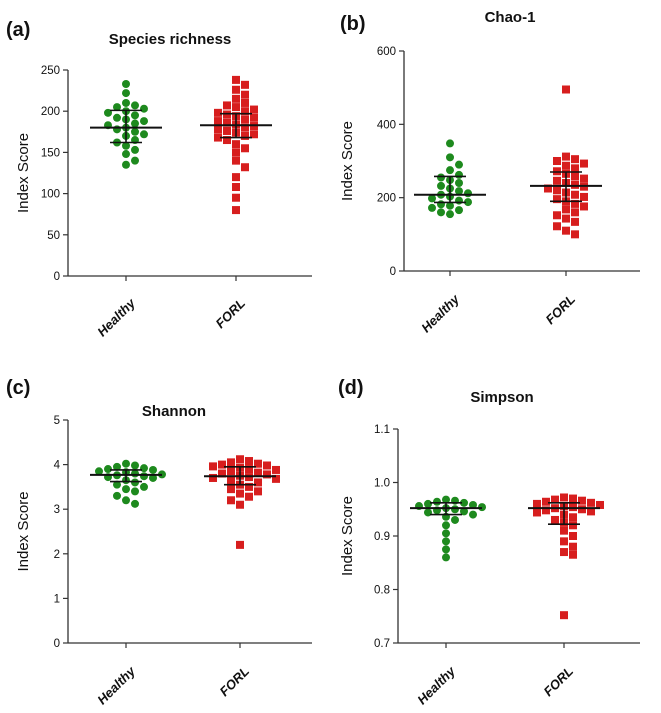  Describe the element at coordinates (18, 30) in the screenshot. I see `panel-label: (a)` at that location.